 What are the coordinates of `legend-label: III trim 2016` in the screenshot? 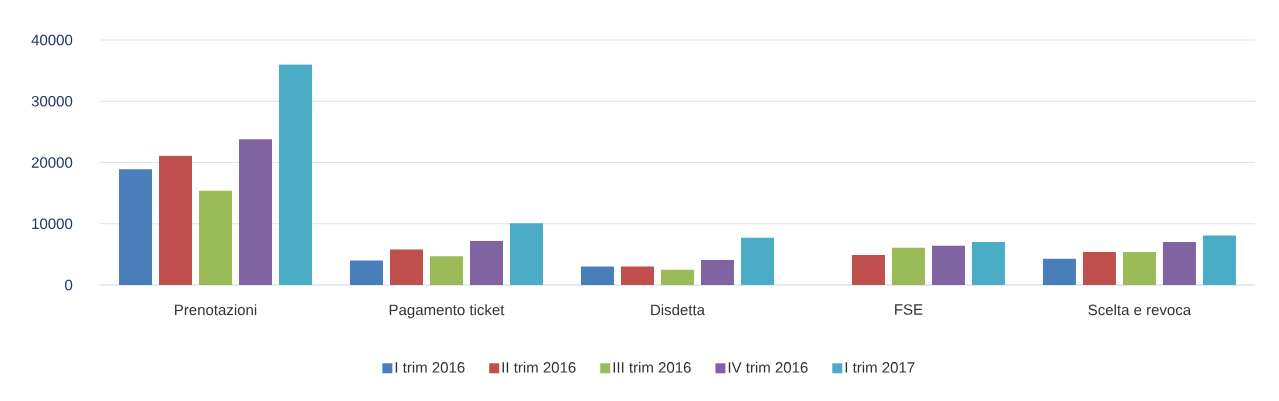 It's located at (652, 367).